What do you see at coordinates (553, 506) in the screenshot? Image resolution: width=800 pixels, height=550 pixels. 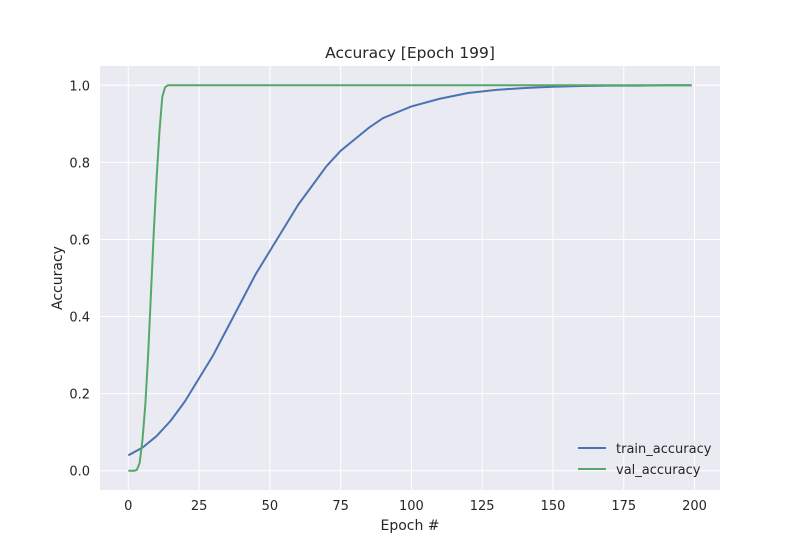 I see `x-tick-label: 150` at bounding box center [553, 506].